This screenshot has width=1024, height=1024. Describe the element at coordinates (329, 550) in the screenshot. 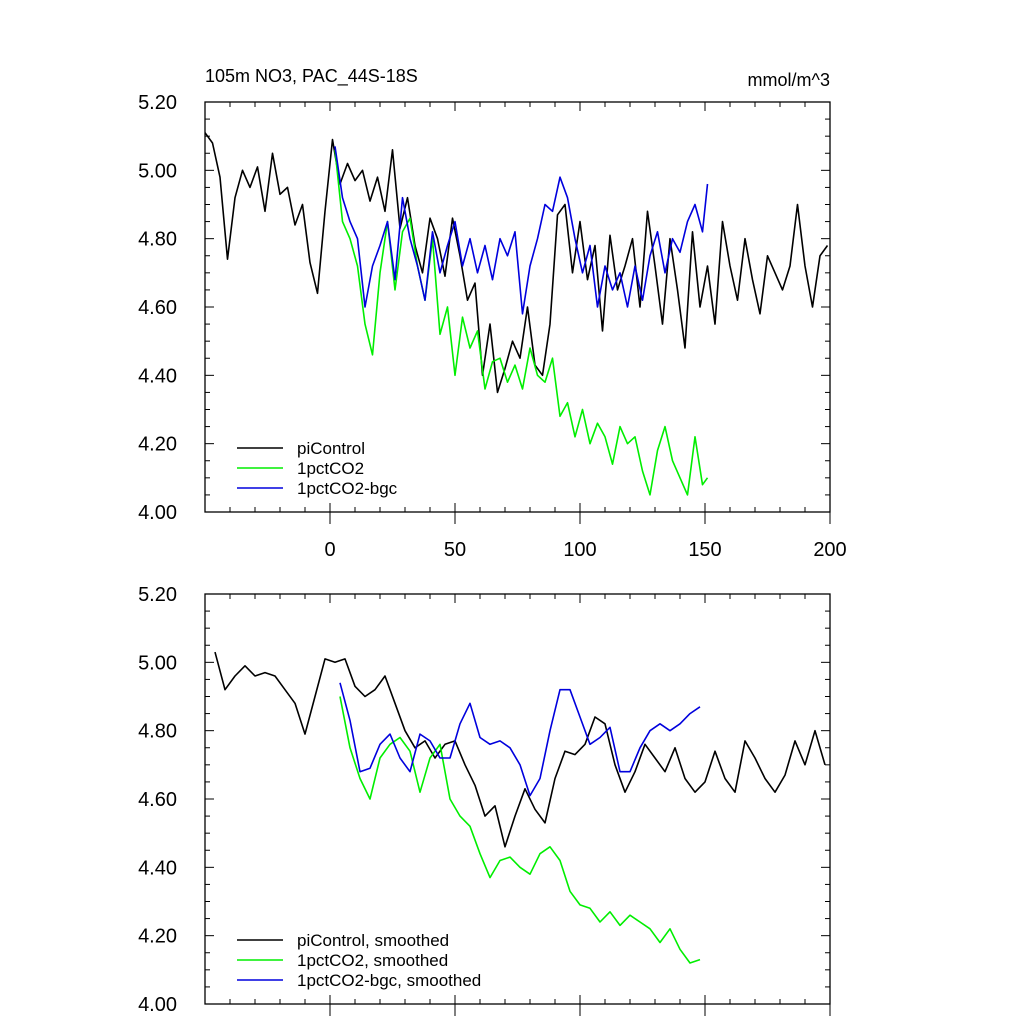

I see `x-tick-label: 0` at that location.